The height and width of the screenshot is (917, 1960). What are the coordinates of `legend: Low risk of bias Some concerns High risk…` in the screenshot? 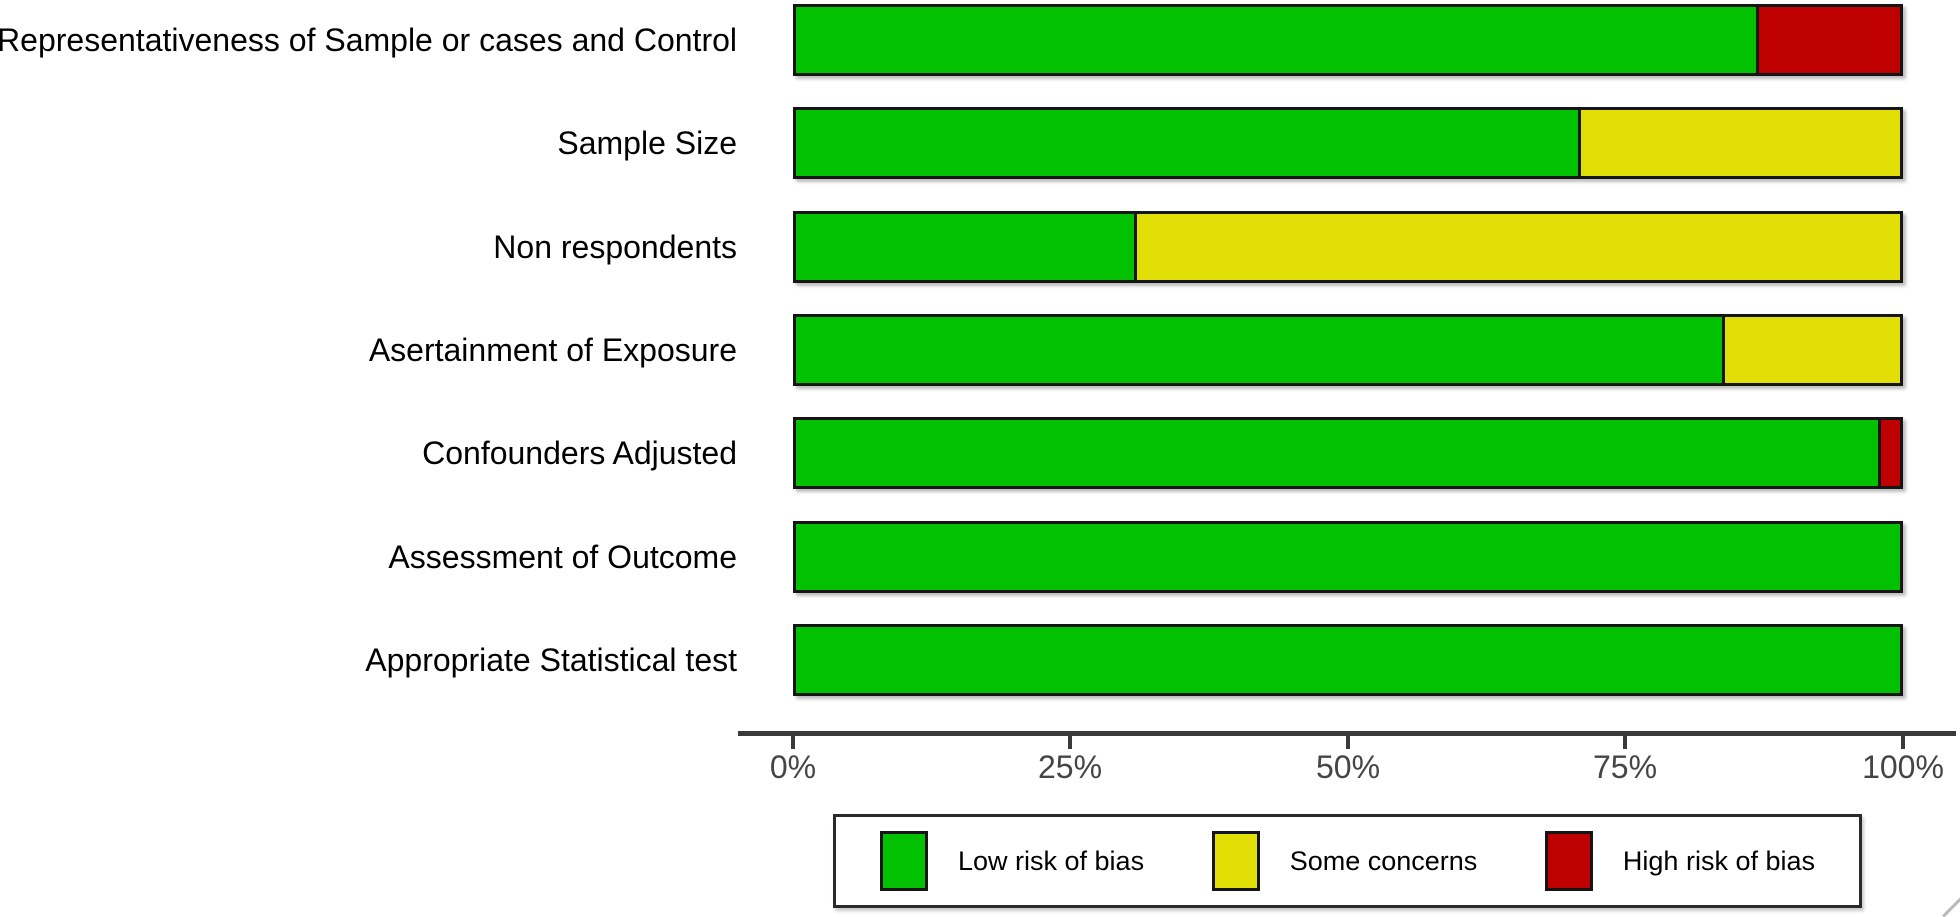 It's located at (1347, 861).